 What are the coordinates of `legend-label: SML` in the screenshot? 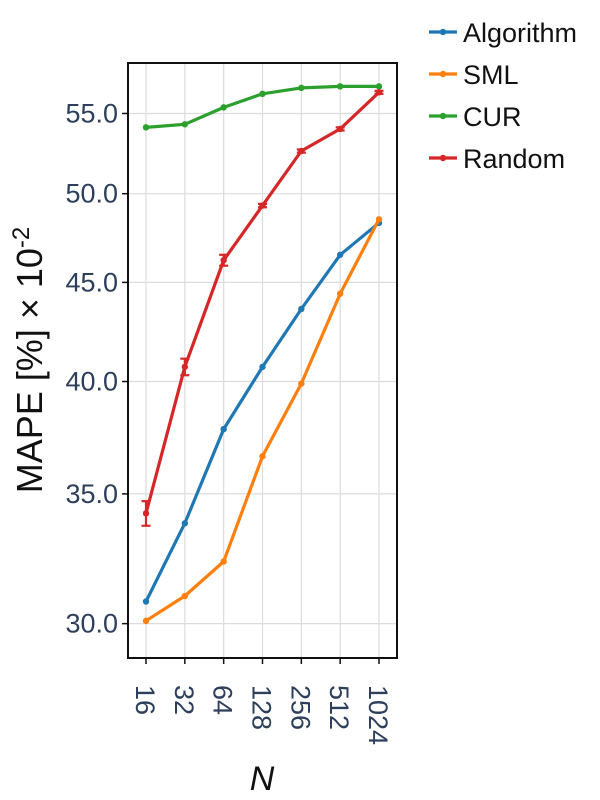 It's located at (491, 75).